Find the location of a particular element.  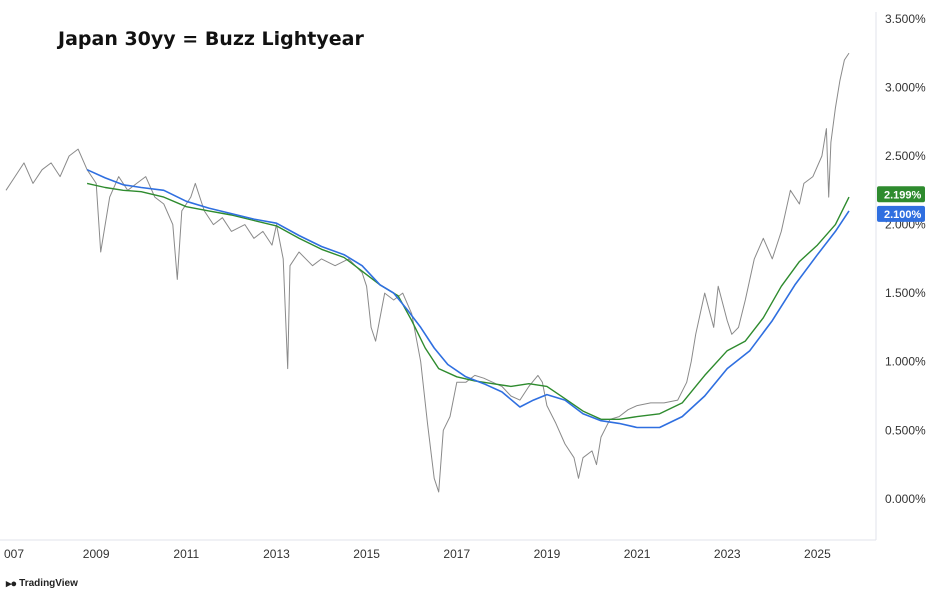

x-tick-label: 2023 is located at coordinates (727, 554).